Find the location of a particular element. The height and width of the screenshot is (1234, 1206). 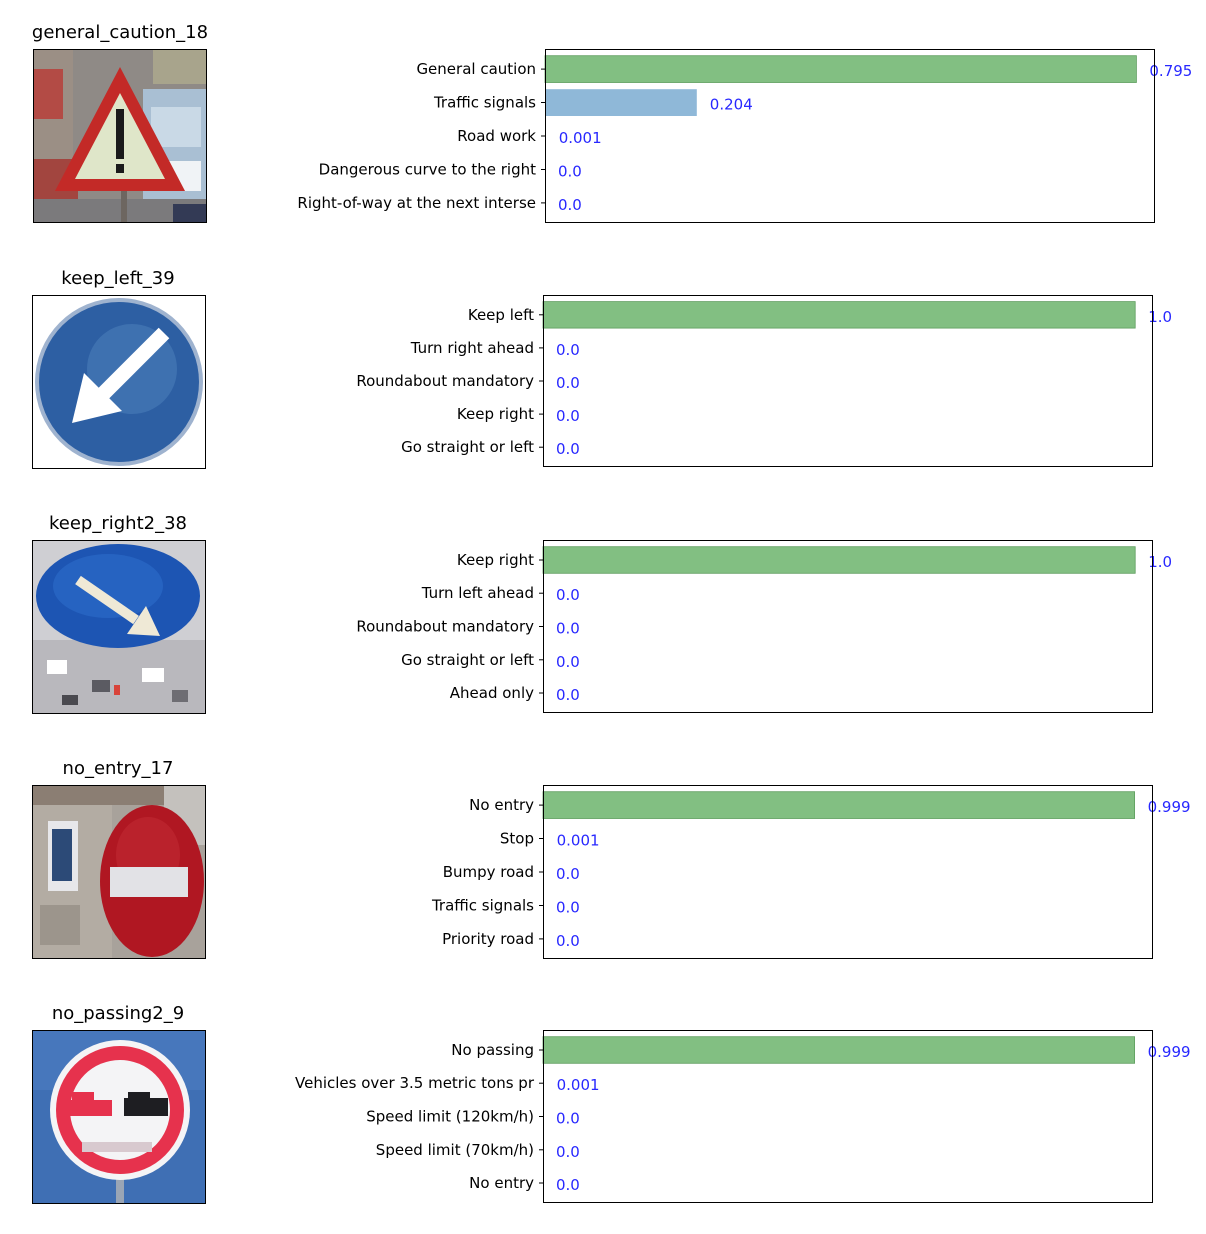

value-label-2-4: 0.0 is located at coordinates (568, 695).